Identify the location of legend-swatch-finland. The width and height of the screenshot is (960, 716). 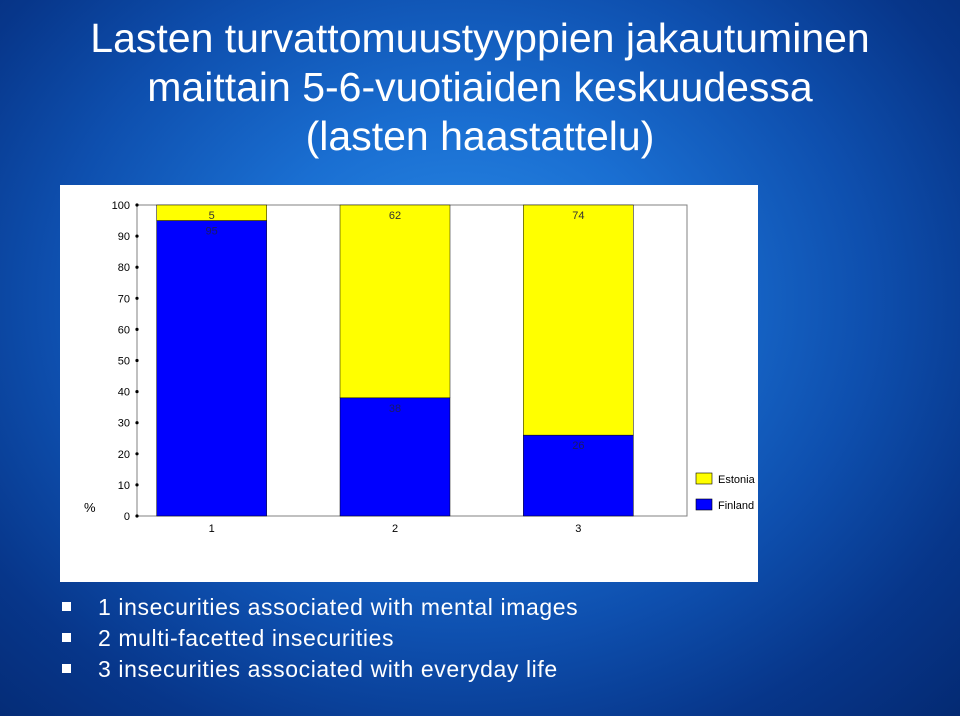
(704, 504).